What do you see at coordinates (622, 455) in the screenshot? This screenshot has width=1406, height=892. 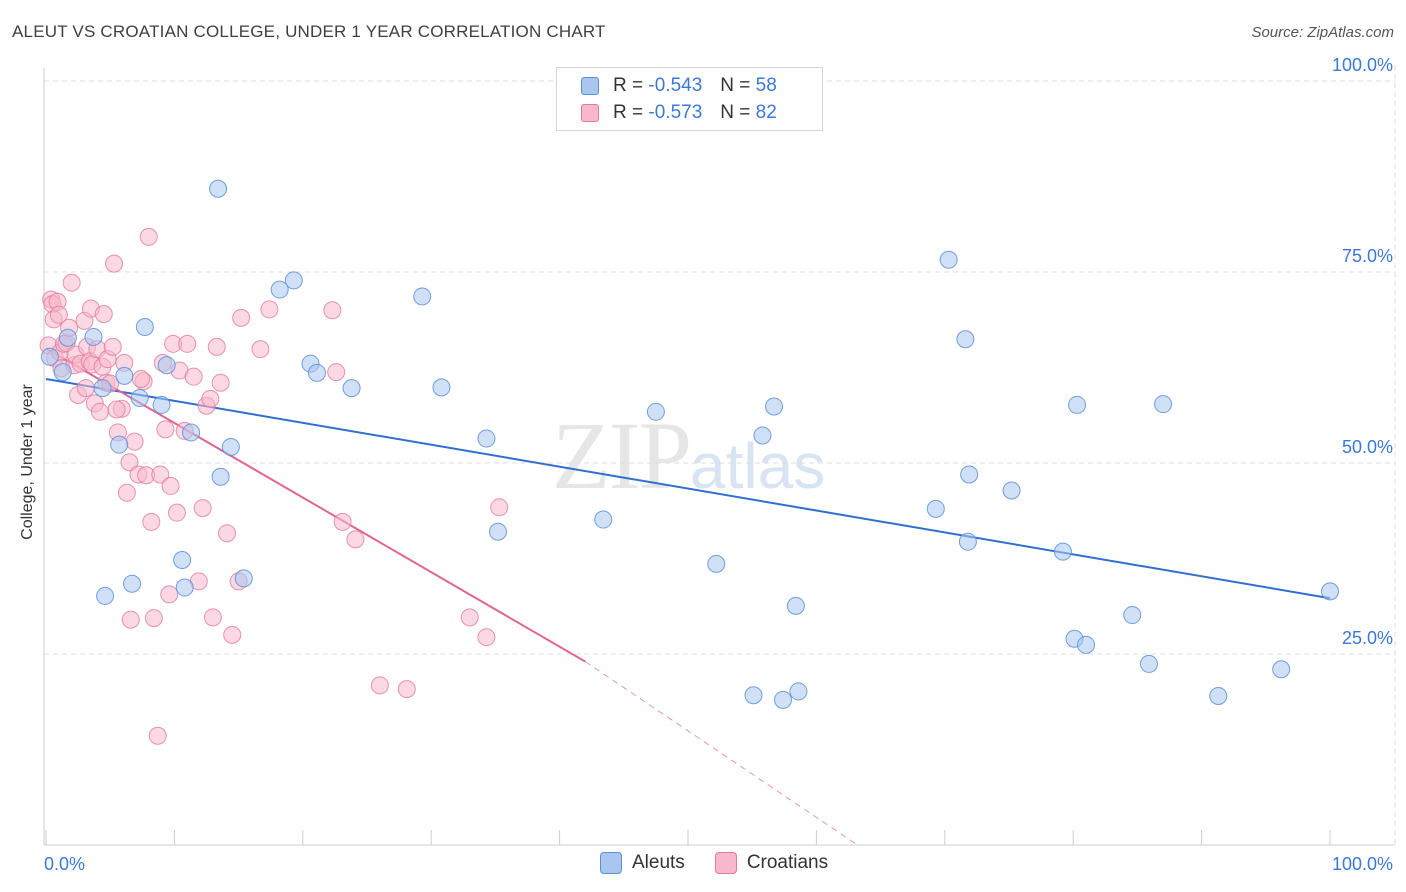 I see `watermark-zip: ZIP` at bounding box center [622, 455].